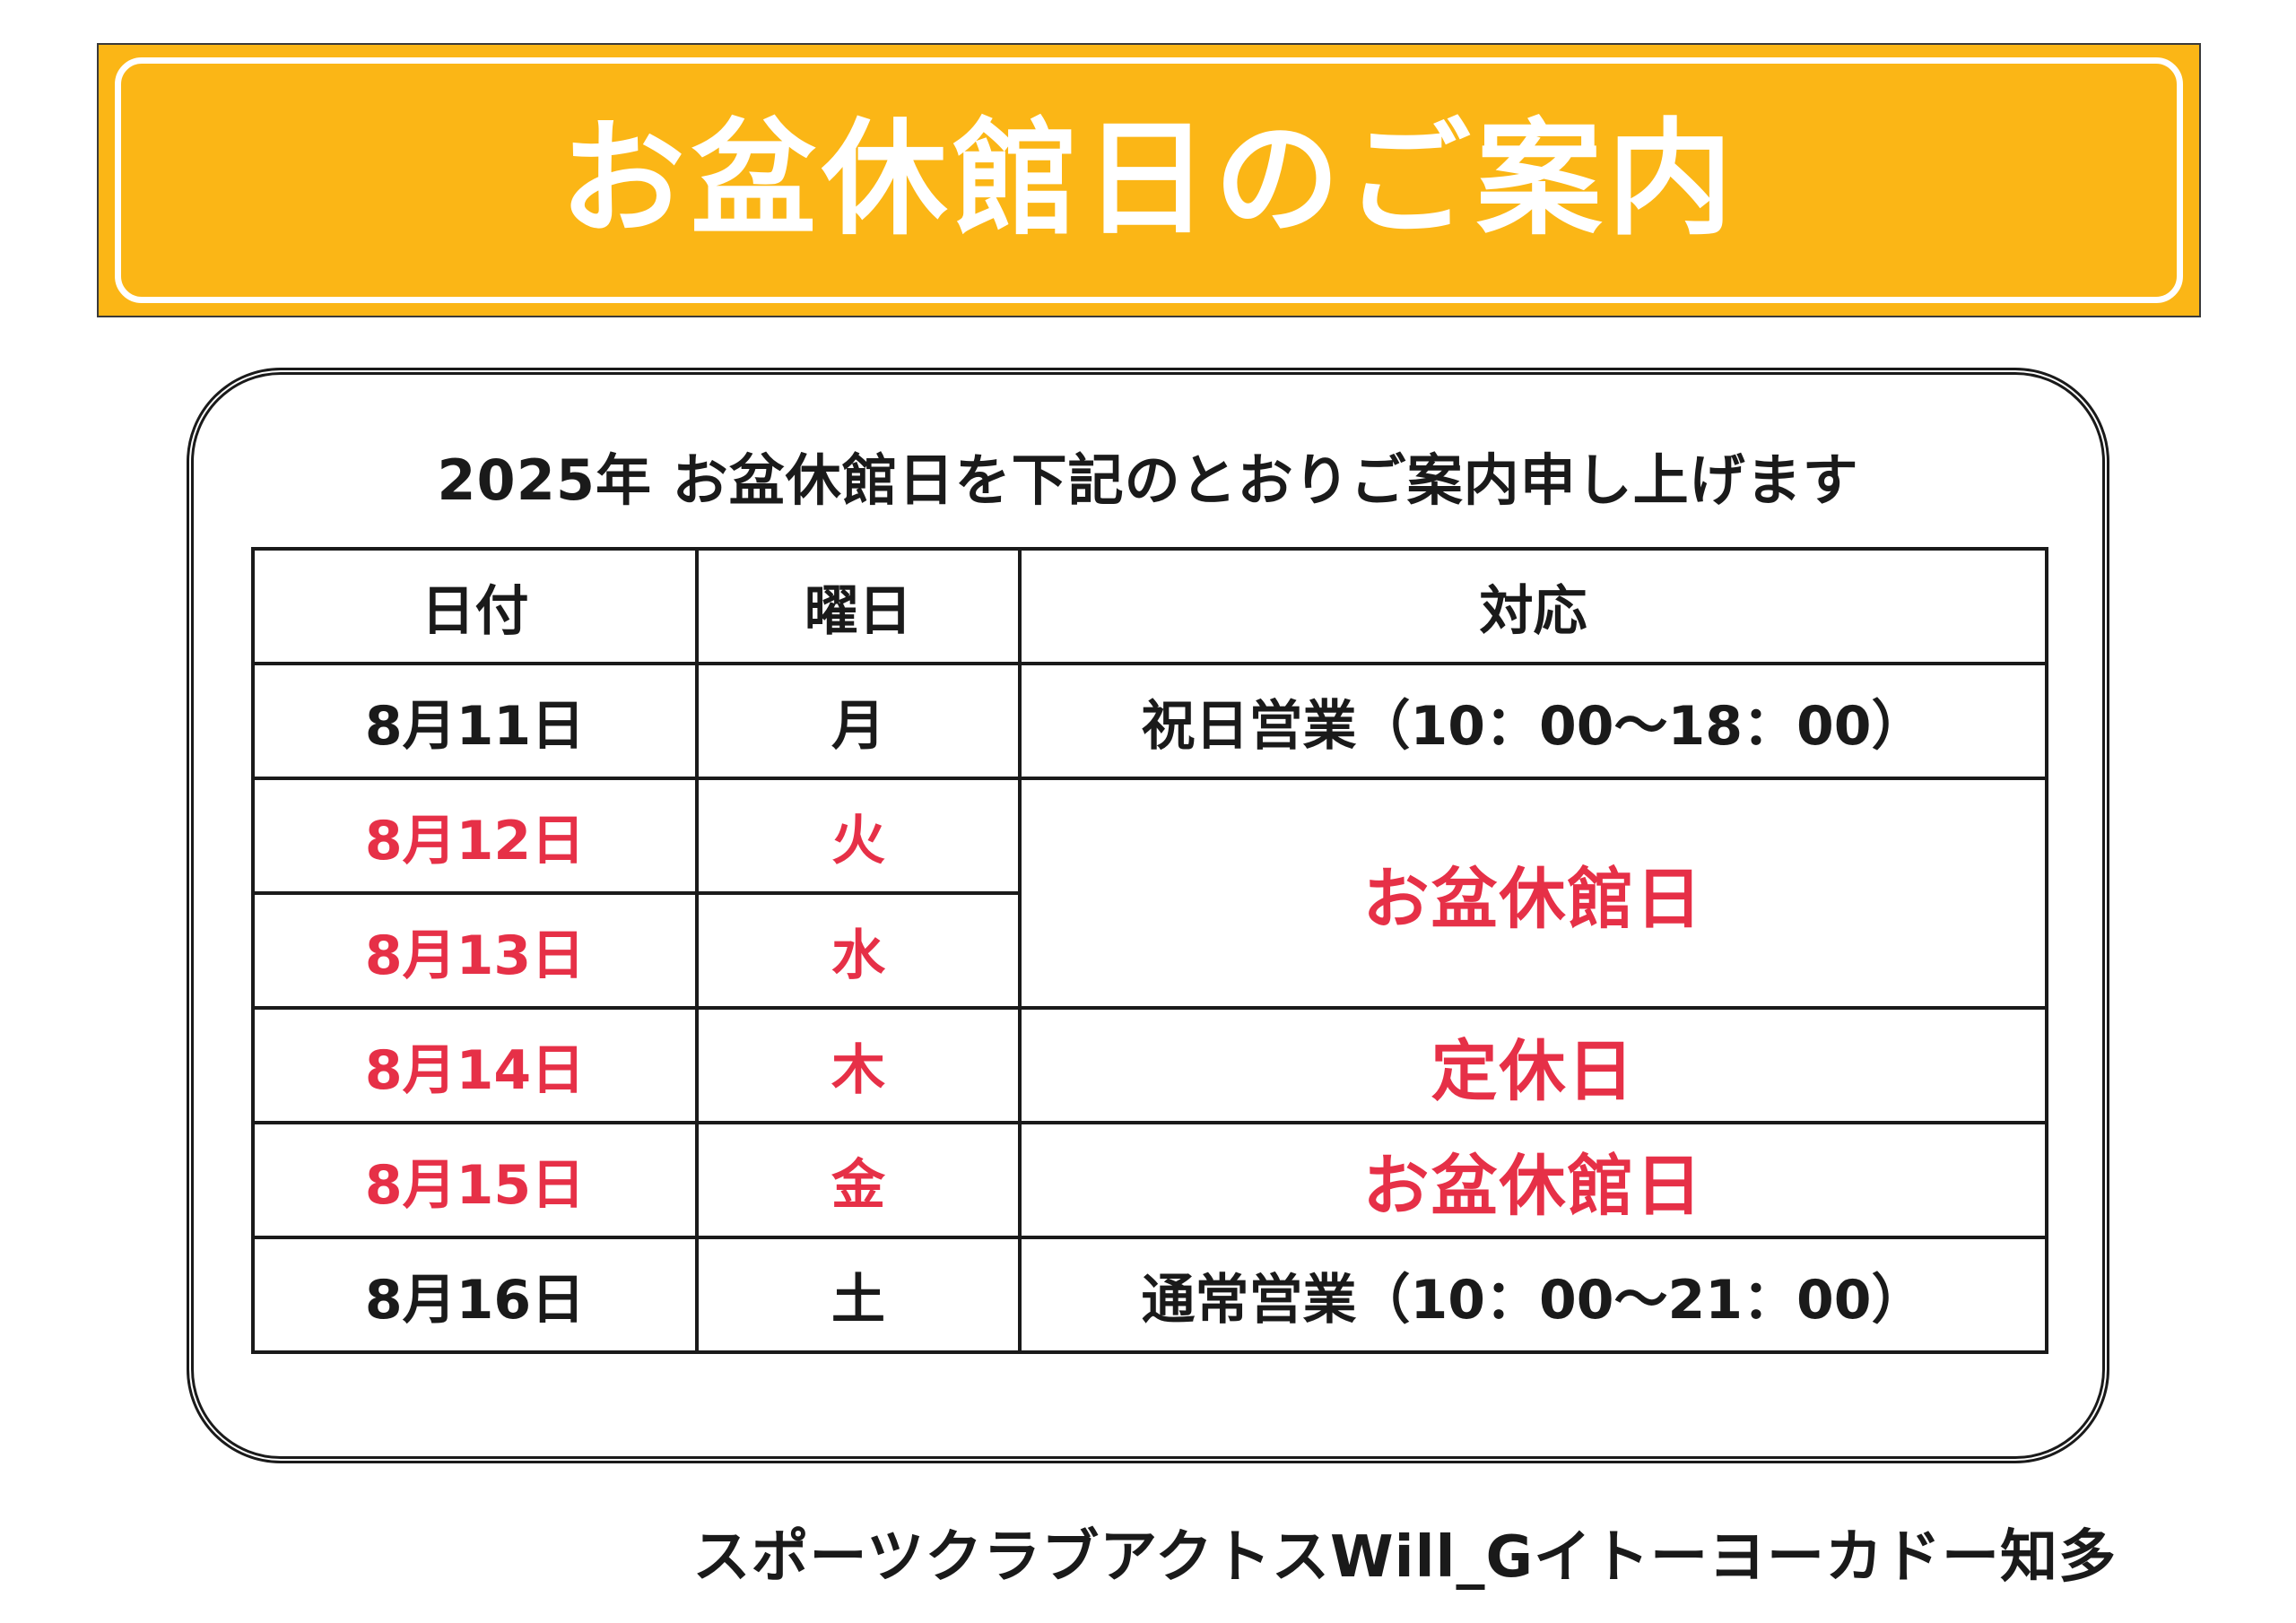  Describe the element at coordinates (475, 606) in the screenshot. I see `header-date: 日付` at that location.